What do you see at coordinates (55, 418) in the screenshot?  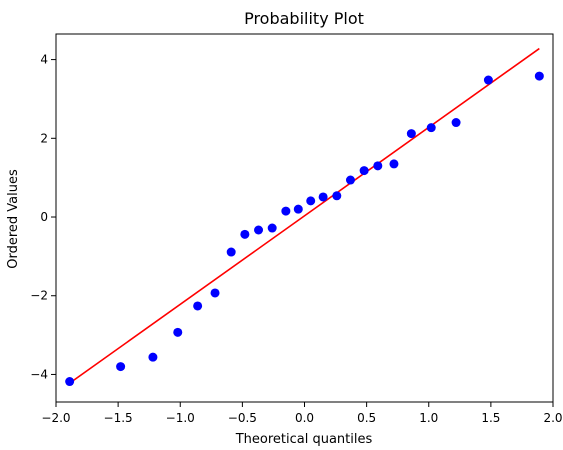 I see `x-tick-label: −2.0` at bounding box center [55, 418].